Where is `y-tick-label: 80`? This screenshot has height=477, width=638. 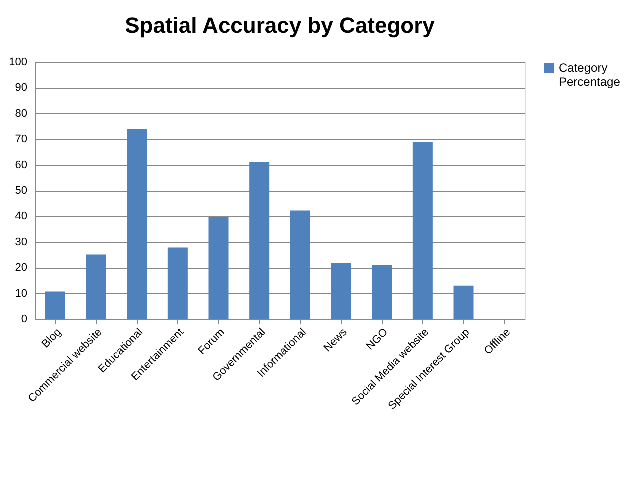
y-tick-label: 80 is located at coordinates (21, 114).